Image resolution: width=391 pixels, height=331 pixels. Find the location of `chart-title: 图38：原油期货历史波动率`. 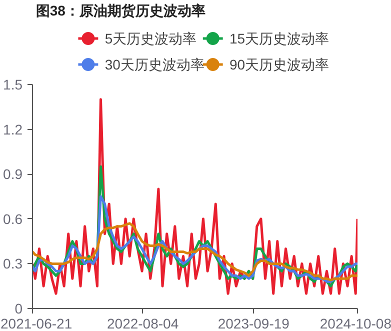

chart-title: 图38：原油期货历史波动率 is located at coordinates (121, 10).